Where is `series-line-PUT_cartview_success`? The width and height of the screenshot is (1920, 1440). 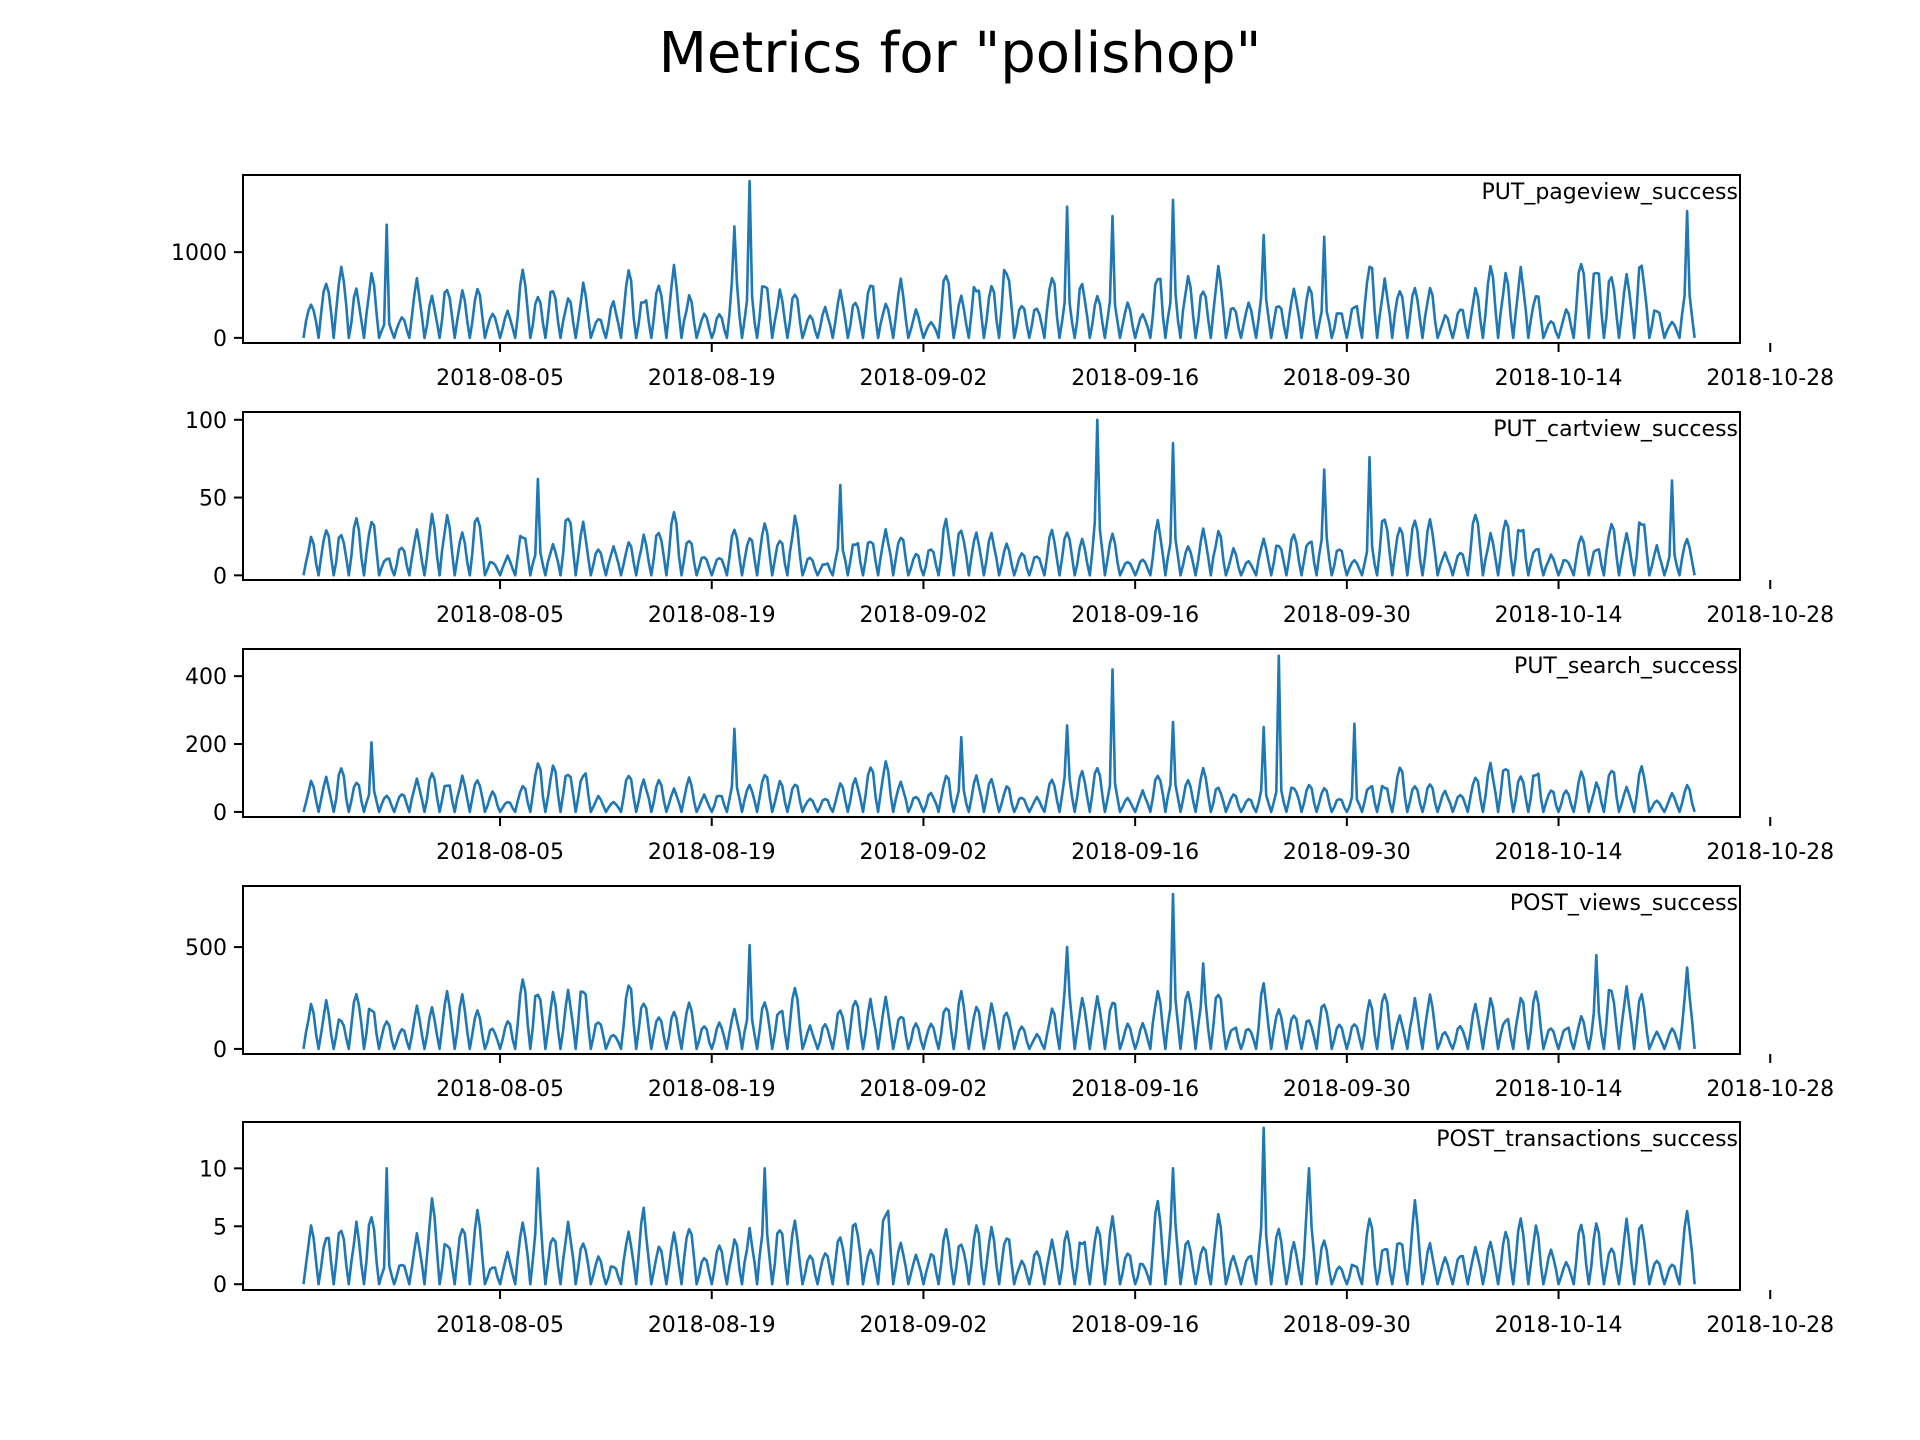 series-line-PUT_cartview_success is located at coordinates (999, 497).